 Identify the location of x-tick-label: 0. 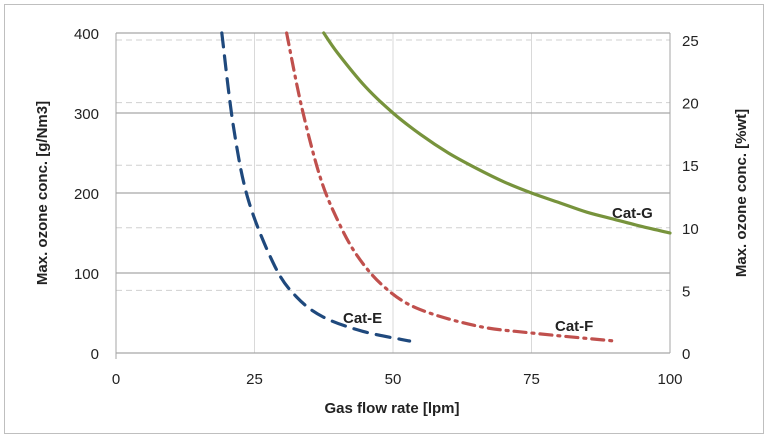
(116, 379).